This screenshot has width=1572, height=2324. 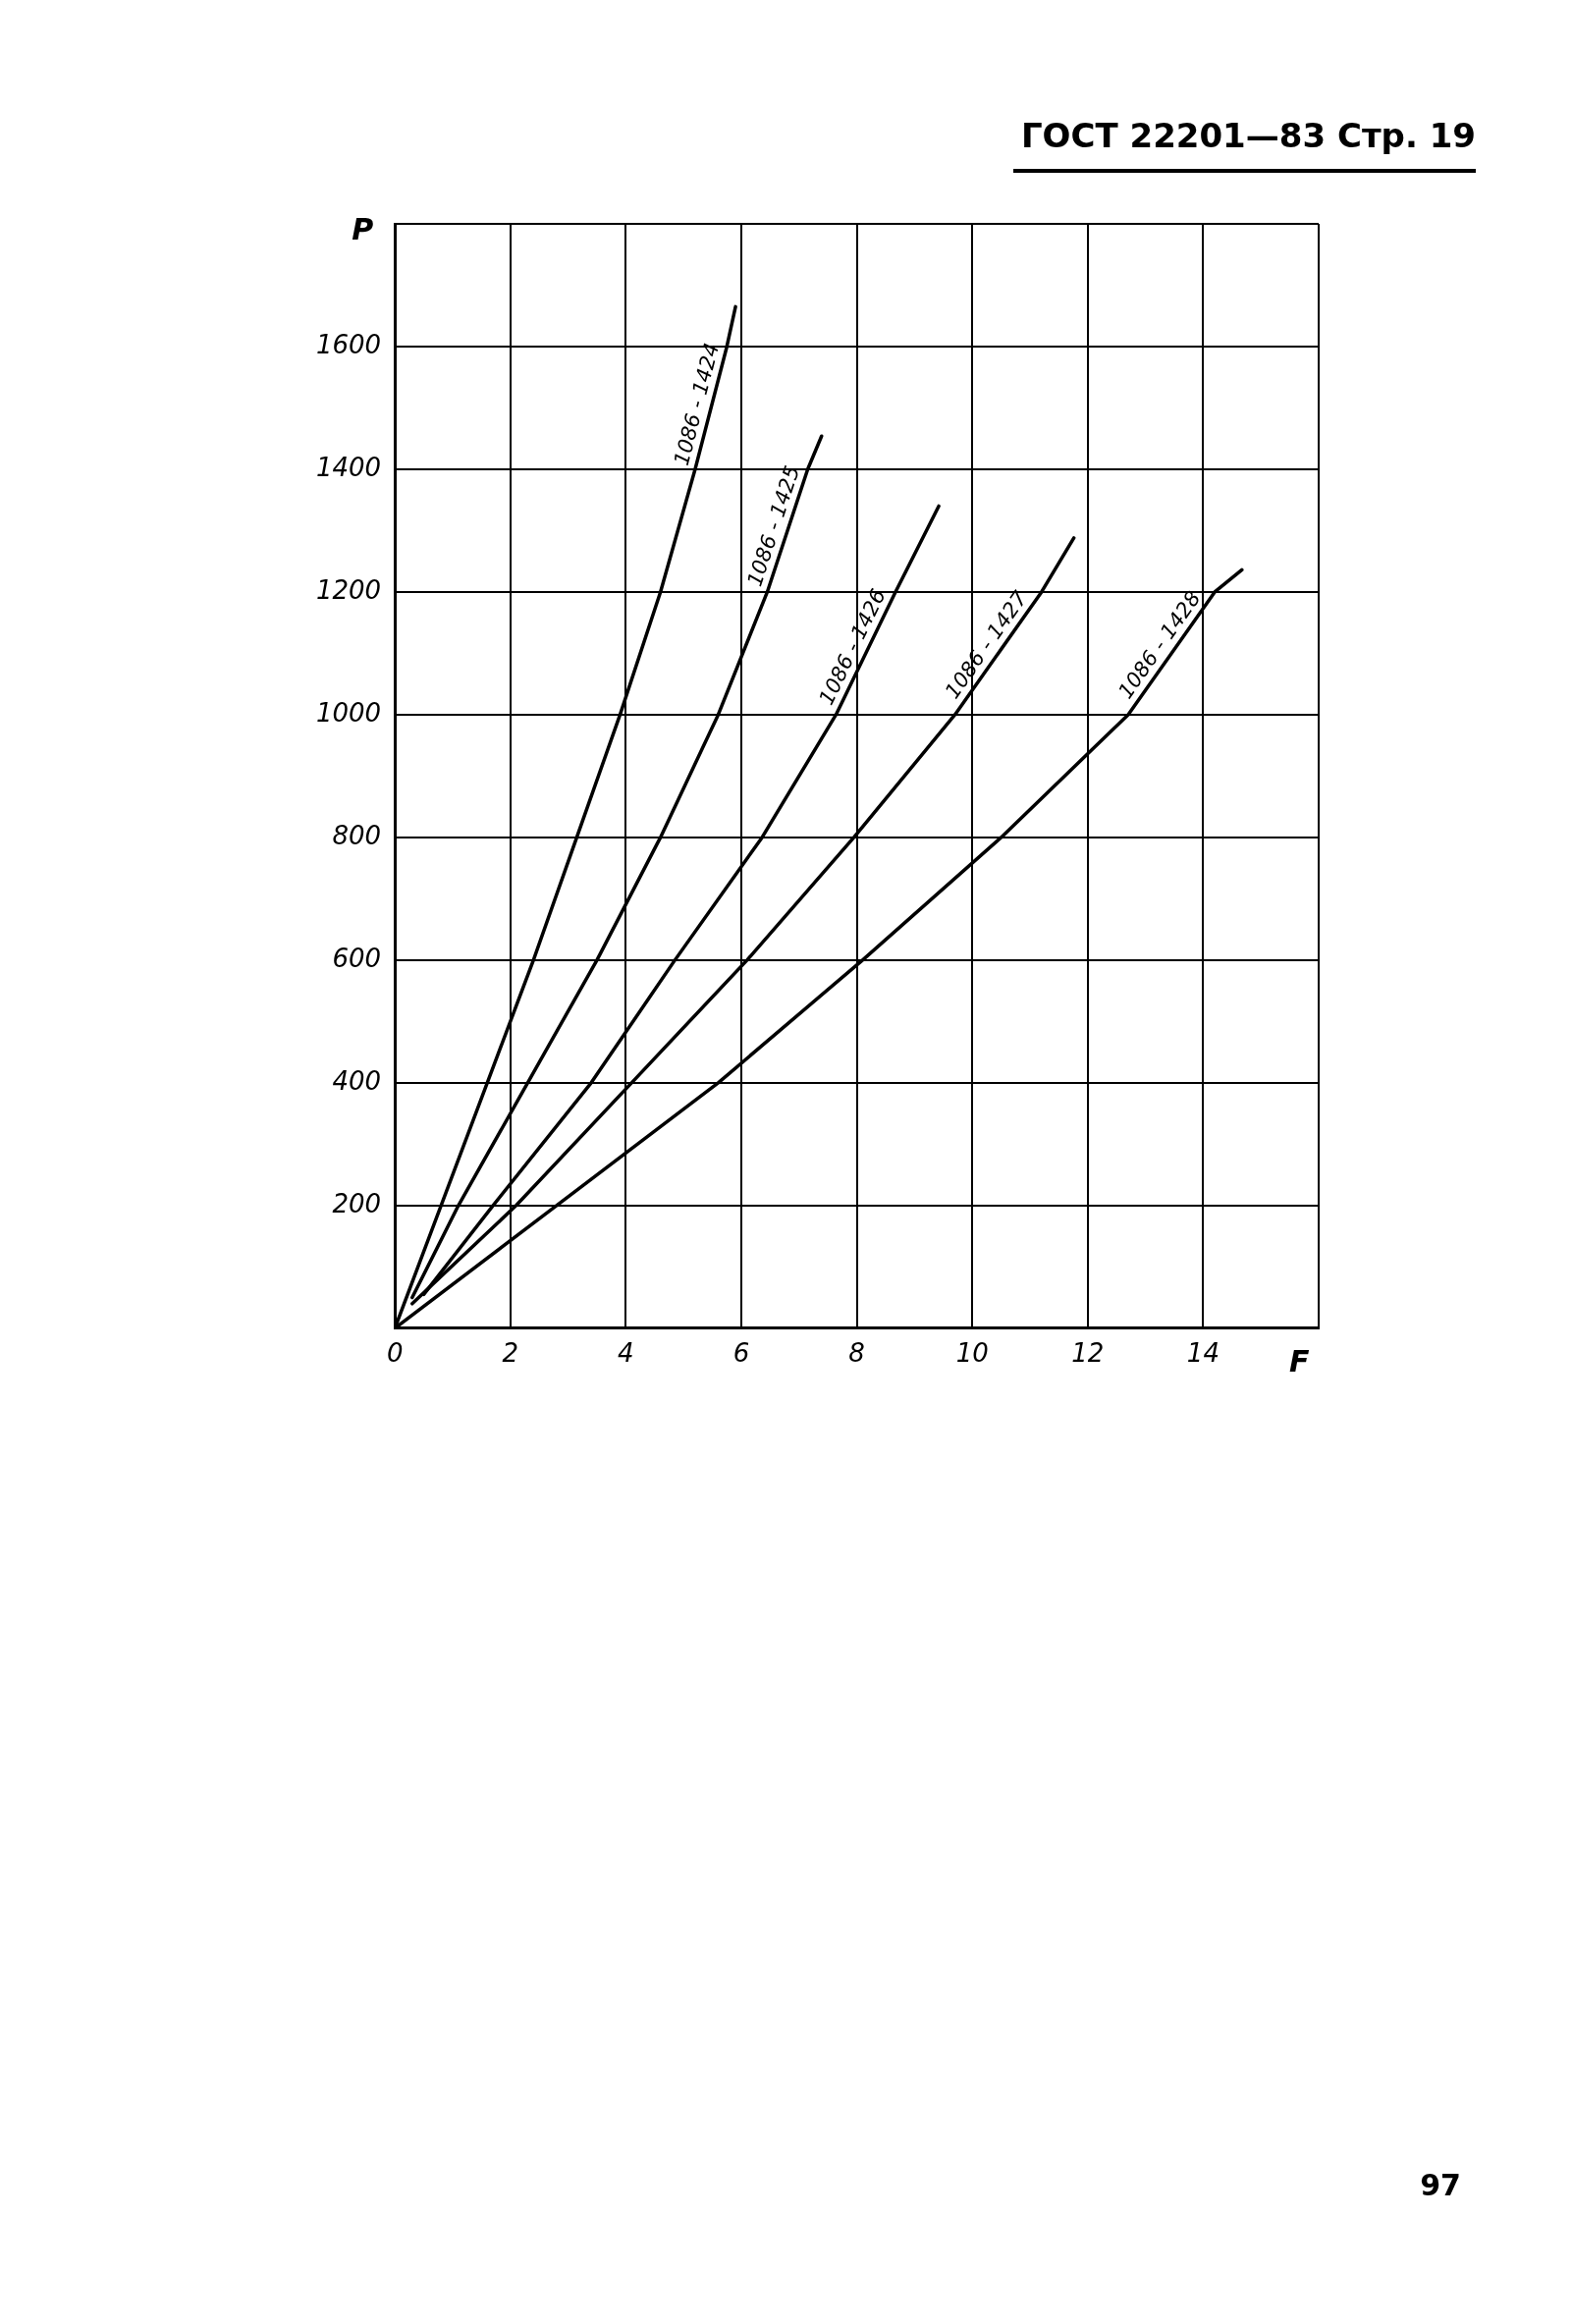 What do you see at coordinates (349, 589) in the screenshot?
I see `y-tick-label: 1200` at bounding box center [349, 589].